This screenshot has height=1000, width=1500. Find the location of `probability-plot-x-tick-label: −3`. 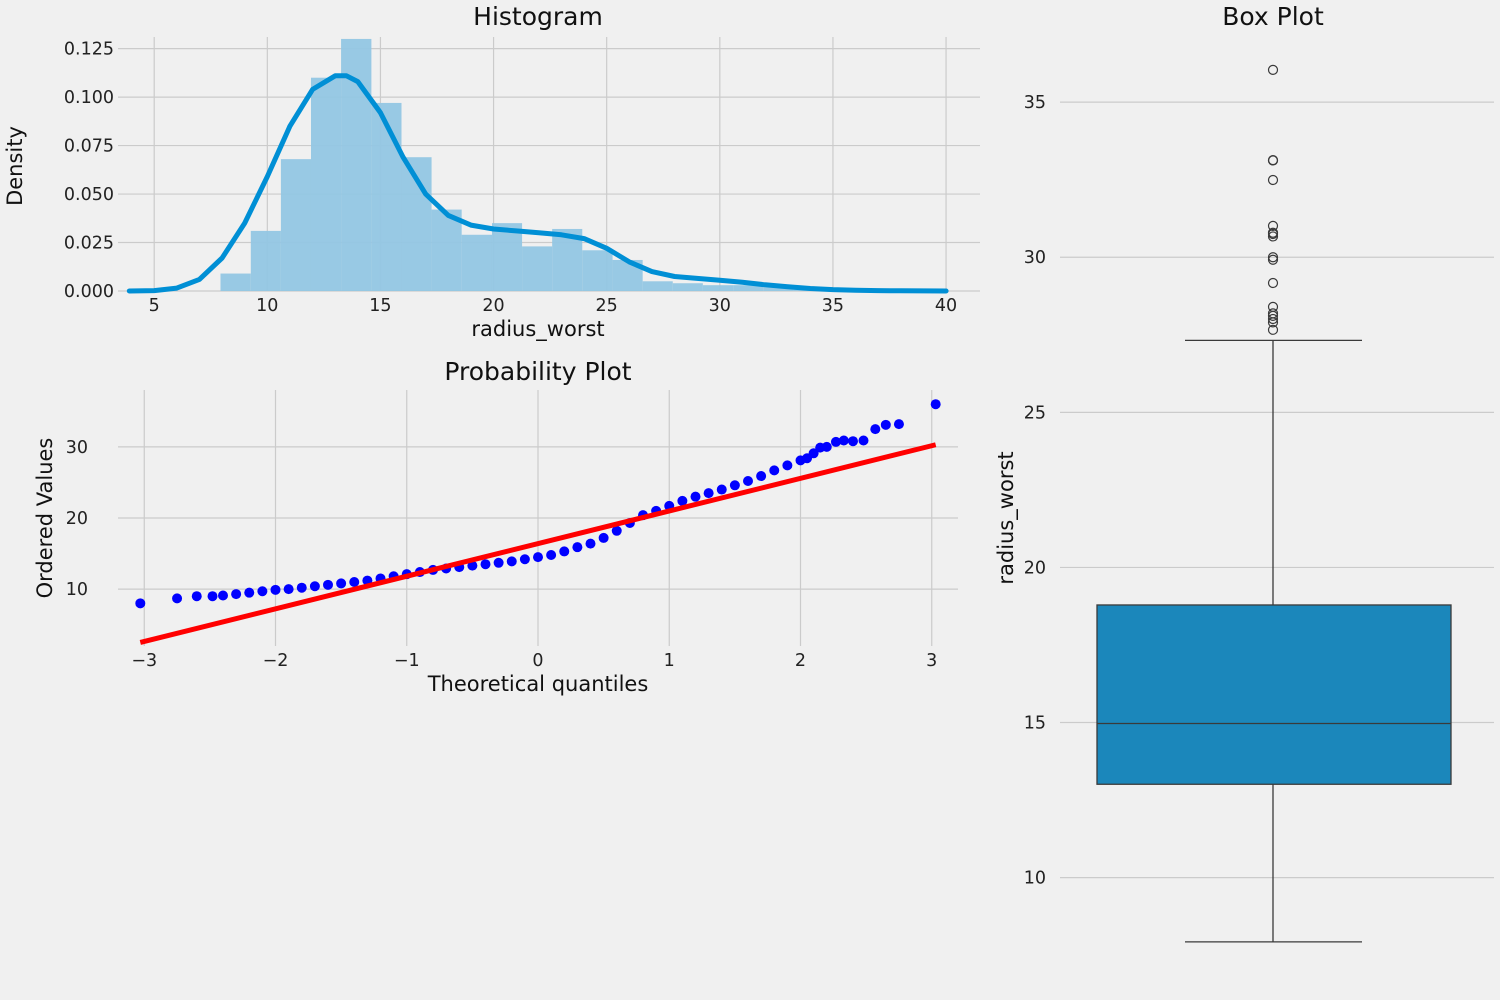

probability-plot-x-tick-label: −3 is located at coordinates (144, 661).